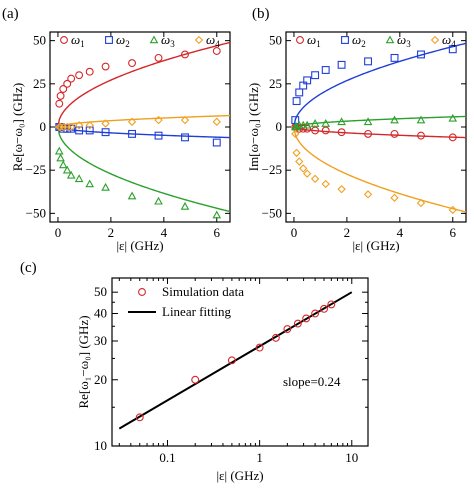  I want to click on legend-marker-ω2, so click(345, 40).